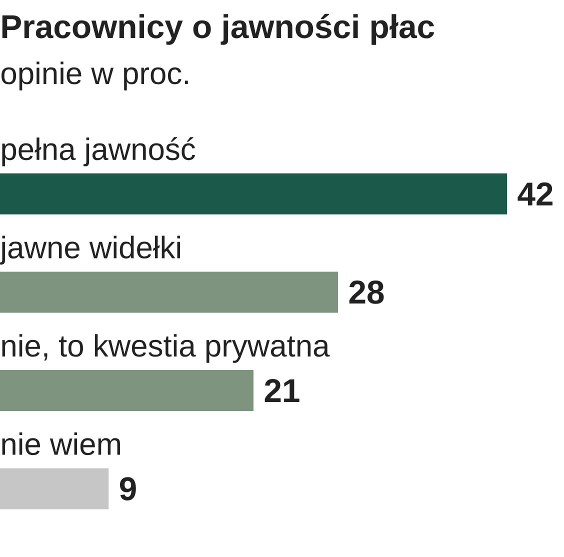  I want to click on y-tick-label: pełna jawność, so click(99, 151).